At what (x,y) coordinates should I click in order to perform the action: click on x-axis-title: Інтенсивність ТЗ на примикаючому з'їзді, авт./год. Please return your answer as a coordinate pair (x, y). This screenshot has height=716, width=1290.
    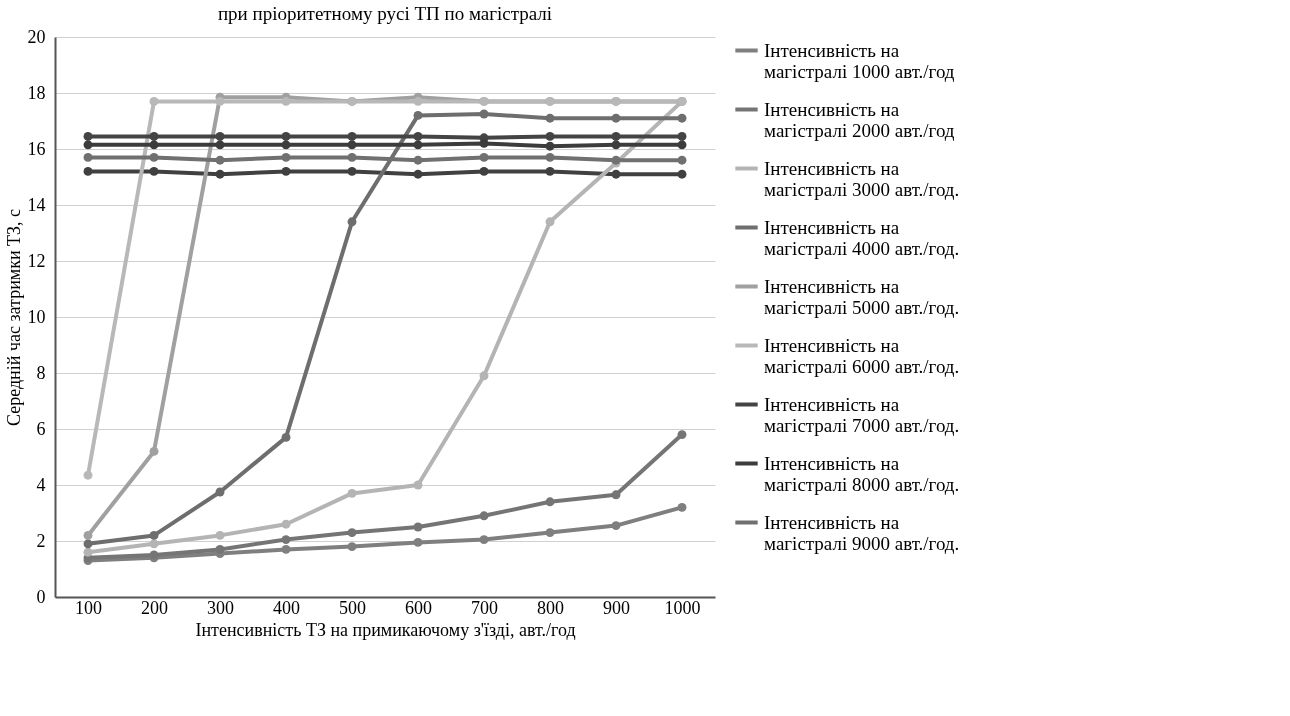
    Looking at the image, I should click on (385, 629).